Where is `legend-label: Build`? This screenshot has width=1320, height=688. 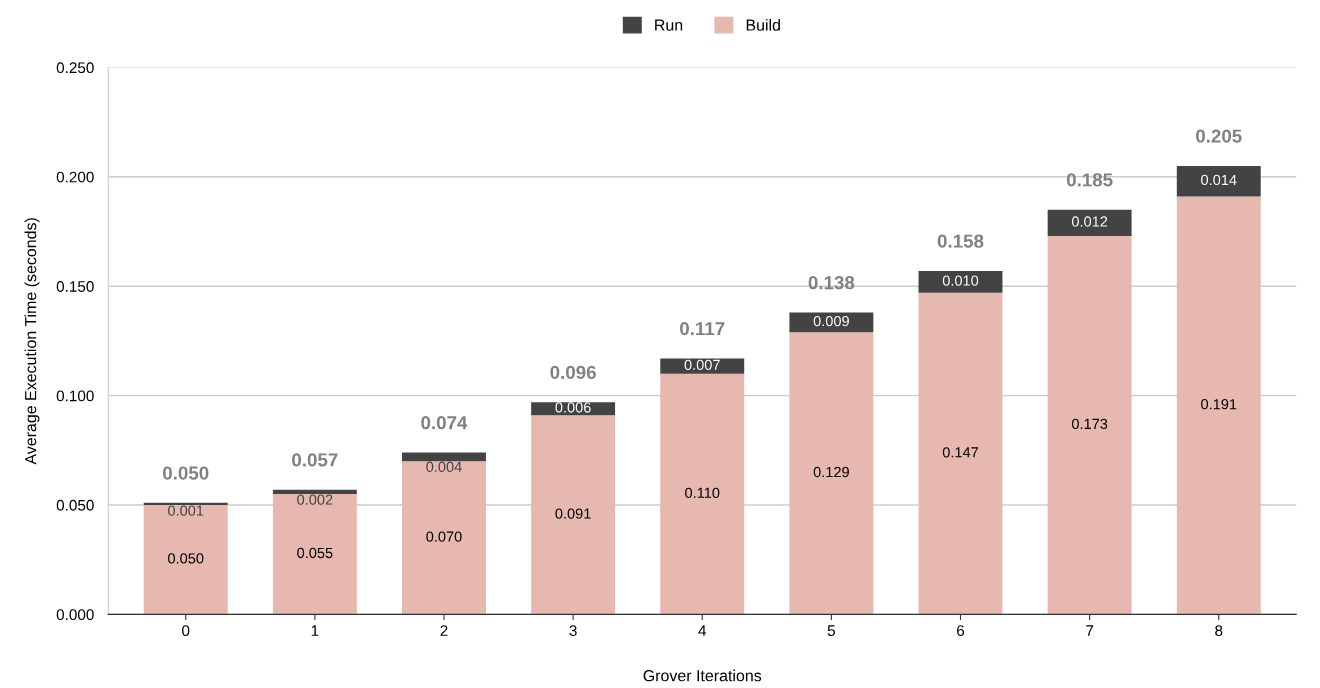
legend-label: Build is located at coordinates (763, 25).